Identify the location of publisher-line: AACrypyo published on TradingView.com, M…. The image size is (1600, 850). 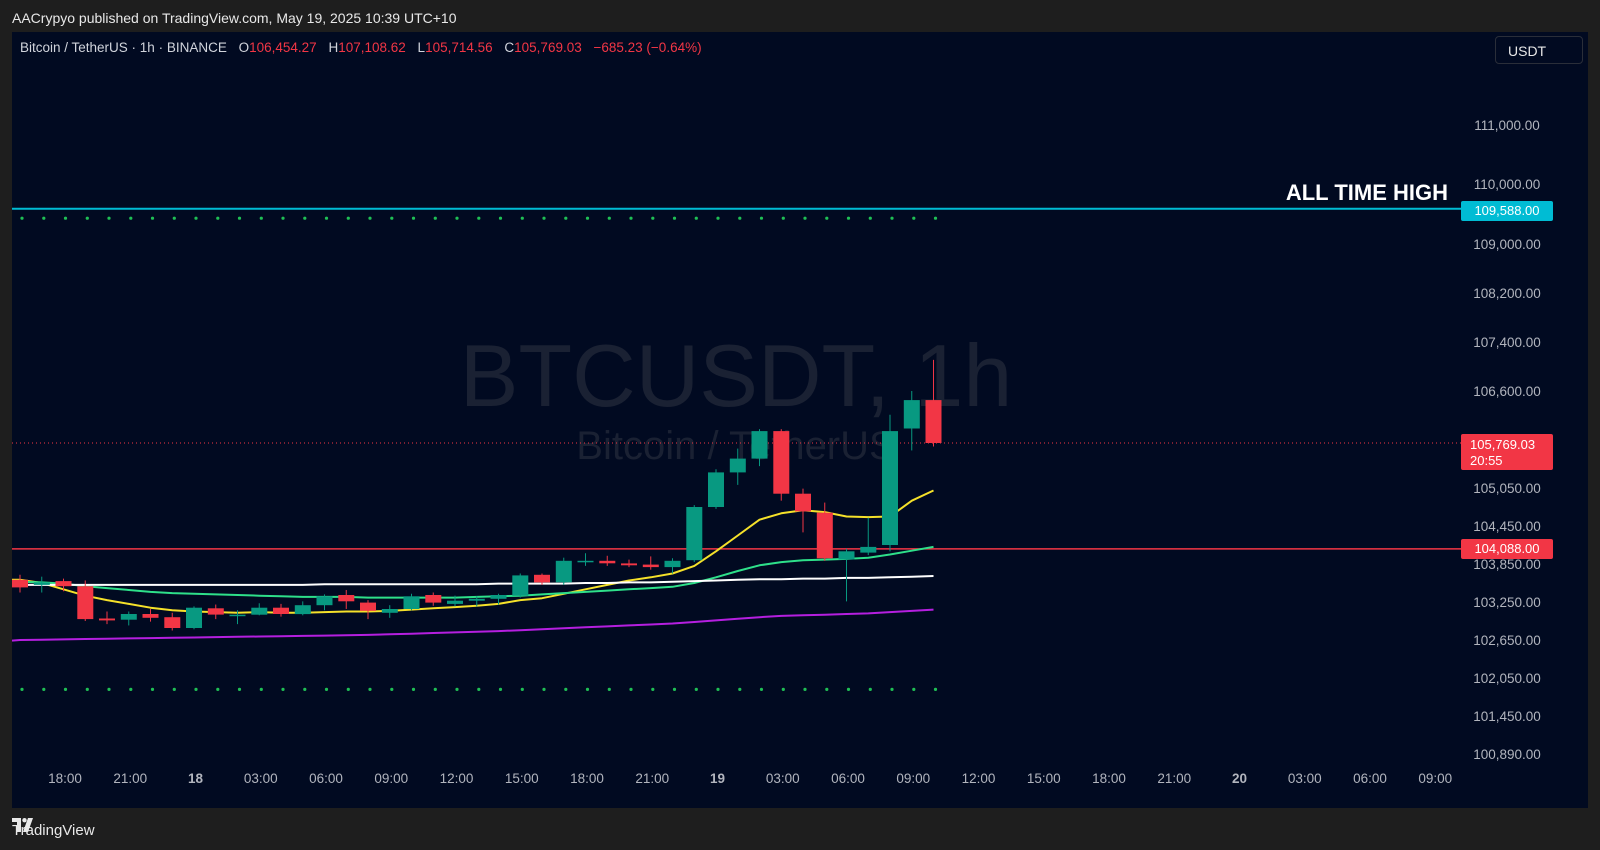
(234, 18).